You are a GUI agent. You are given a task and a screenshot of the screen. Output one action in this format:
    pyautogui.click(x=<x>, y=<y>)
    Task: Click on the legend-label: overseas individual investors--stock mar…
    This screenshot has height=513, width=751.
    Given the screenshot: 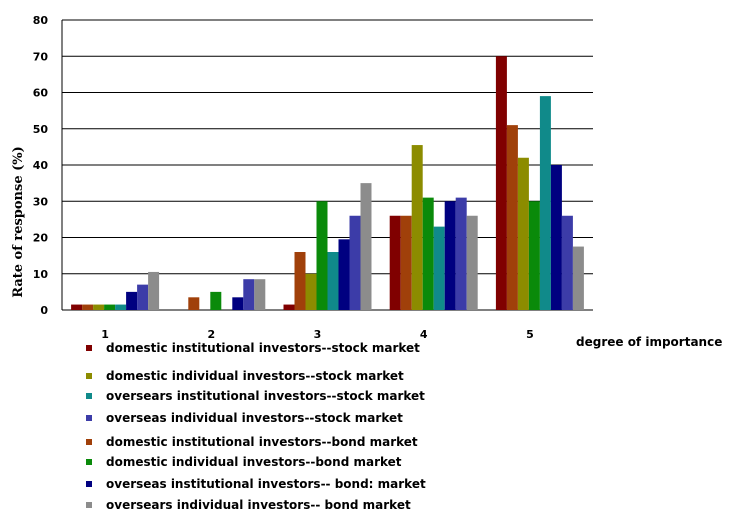 What is the action you would take?
    pyautogui.click(x=254, y=418)
    